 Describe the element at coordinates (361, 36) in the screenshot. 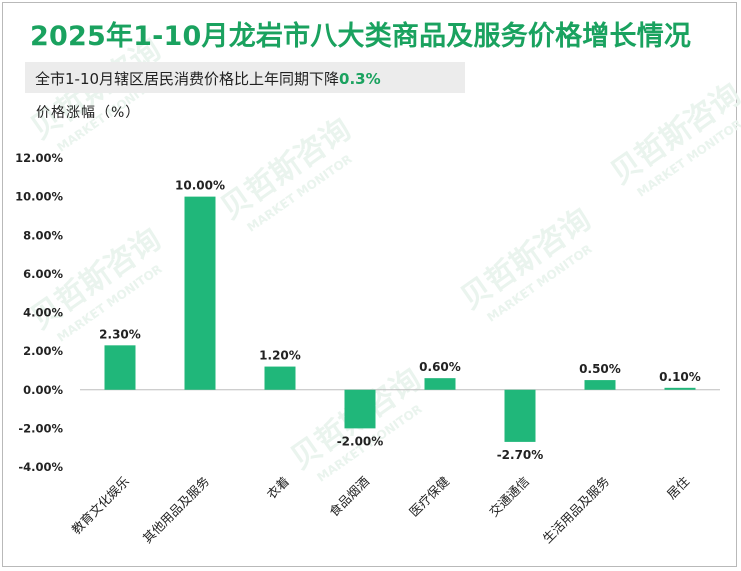

I see `chart-title: 2025年1-10月龙岩市八大类商品及服务价格增长情况` at that location.